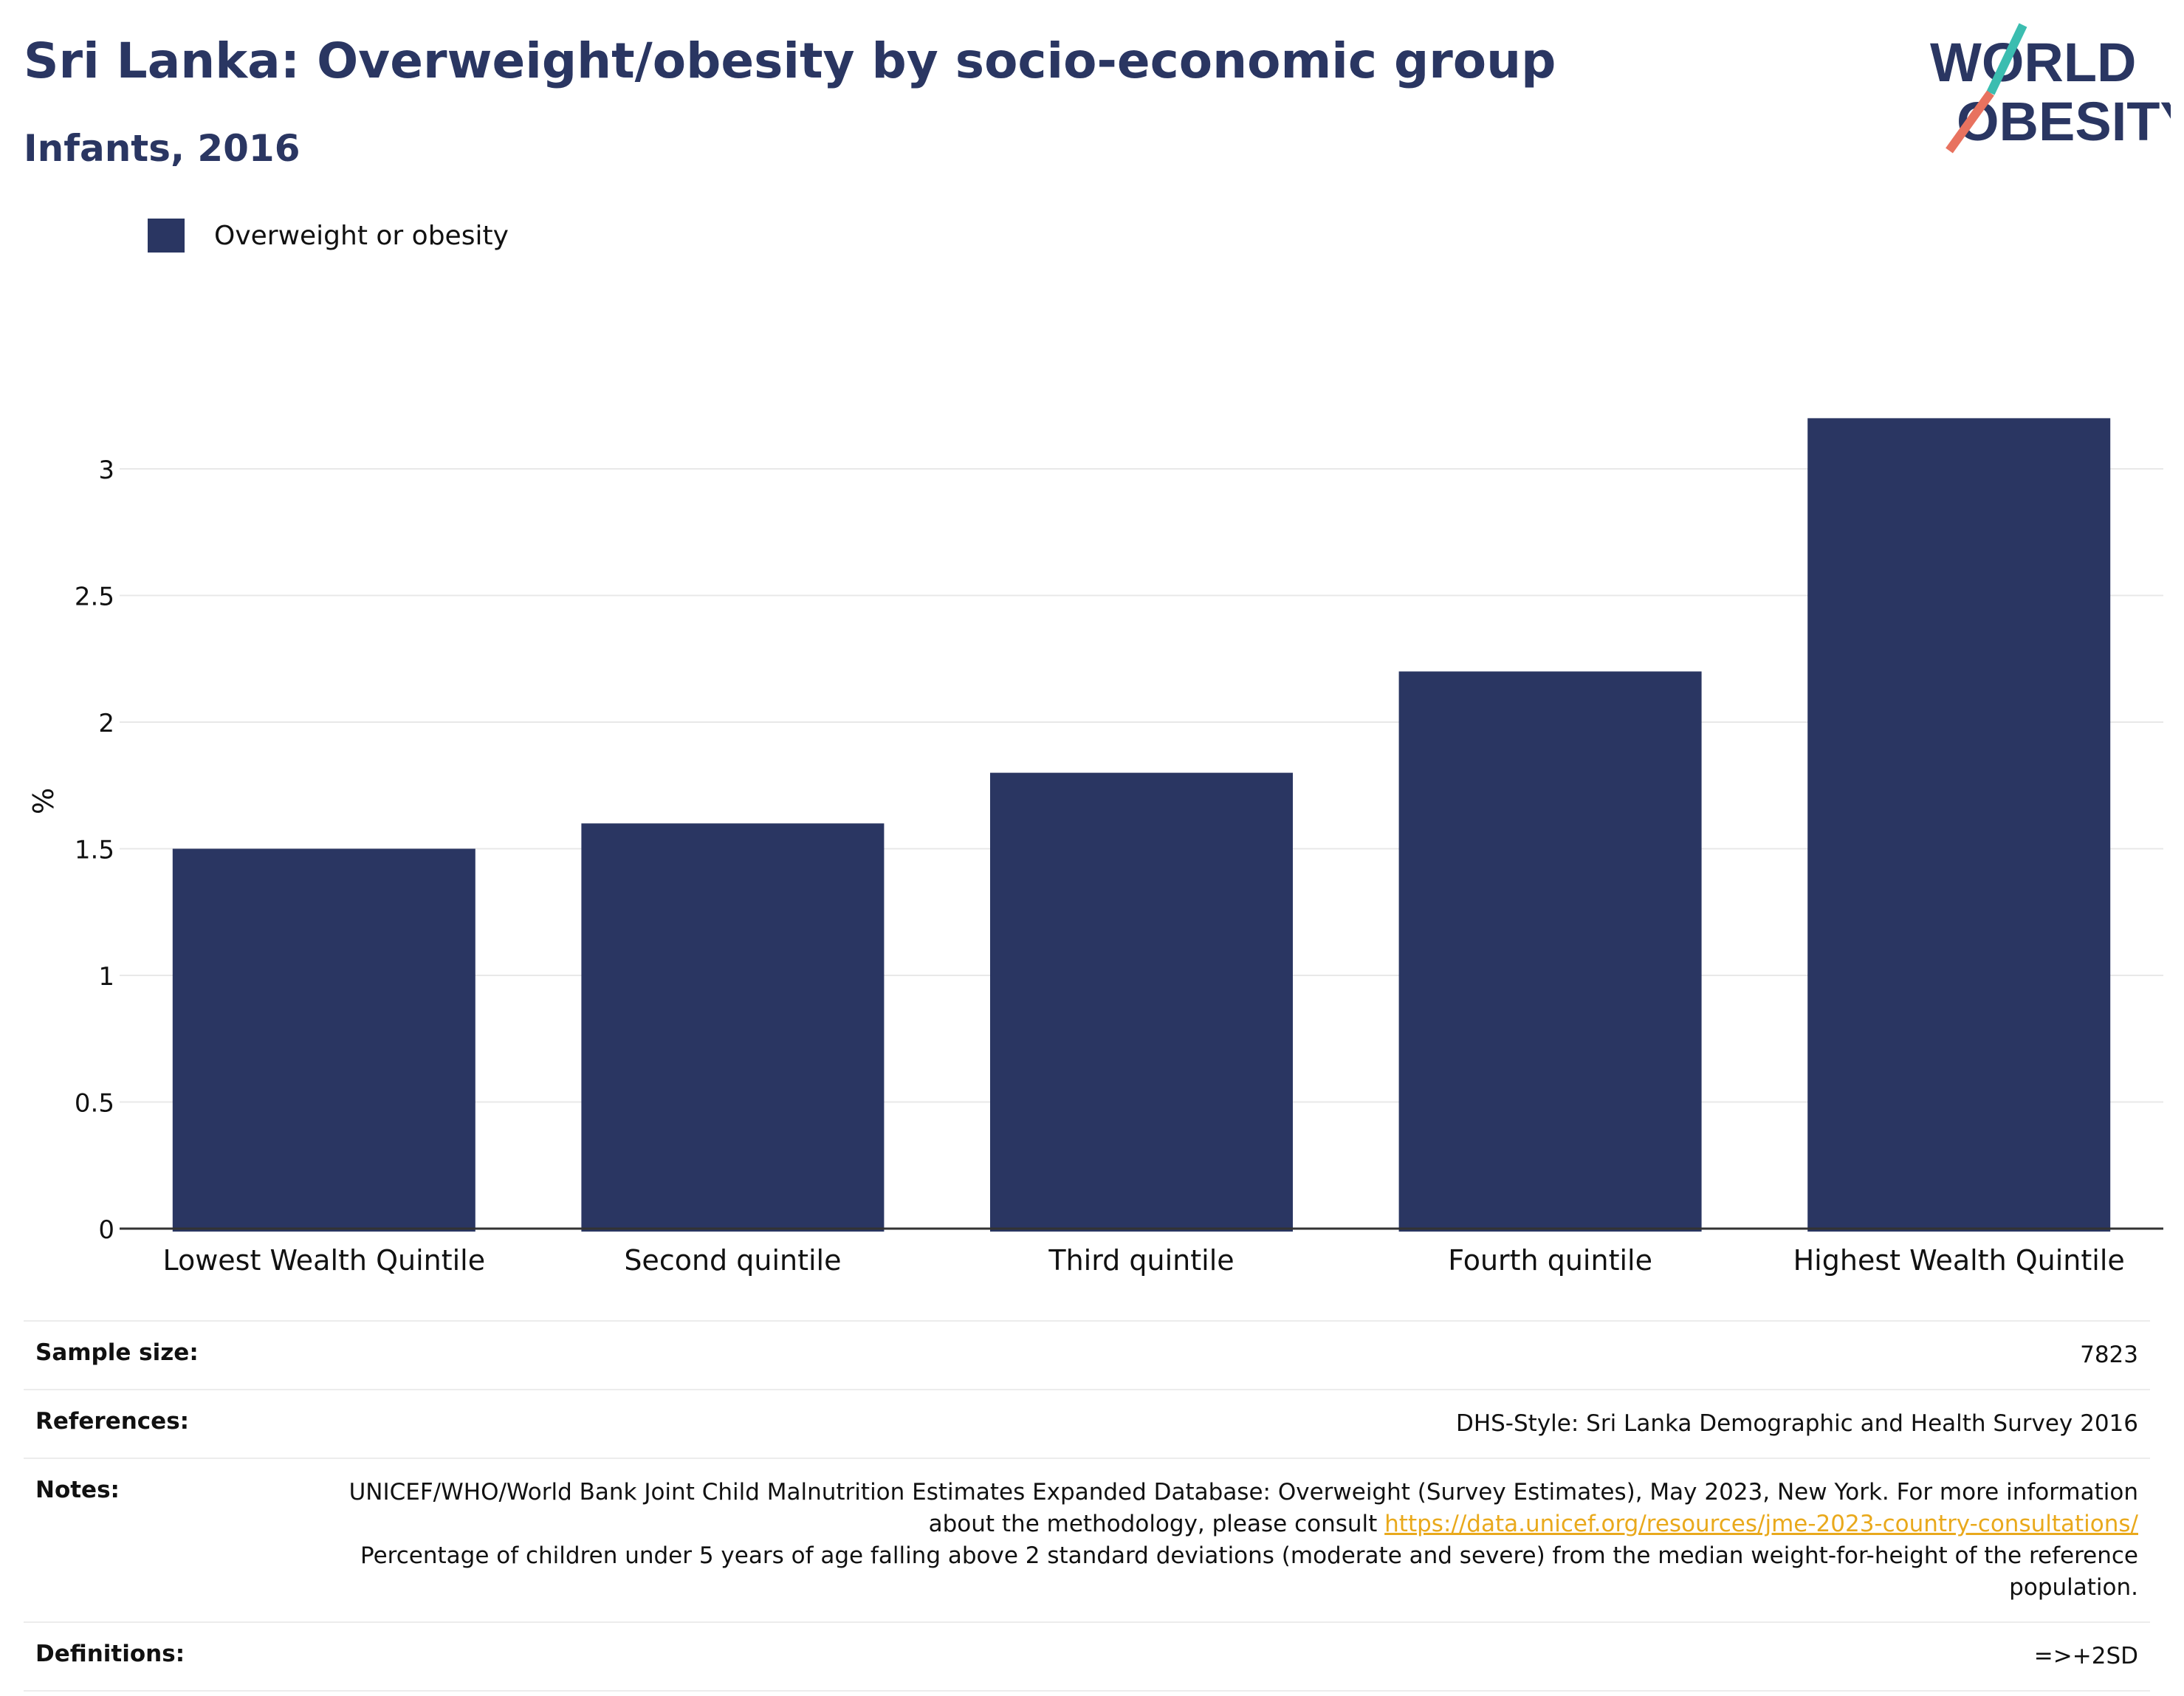  What do you see at coordinates (2064, 121) in the screenshot?
I see `logo-text-obesity: OBESITY` at bounding box center [2064, 121].